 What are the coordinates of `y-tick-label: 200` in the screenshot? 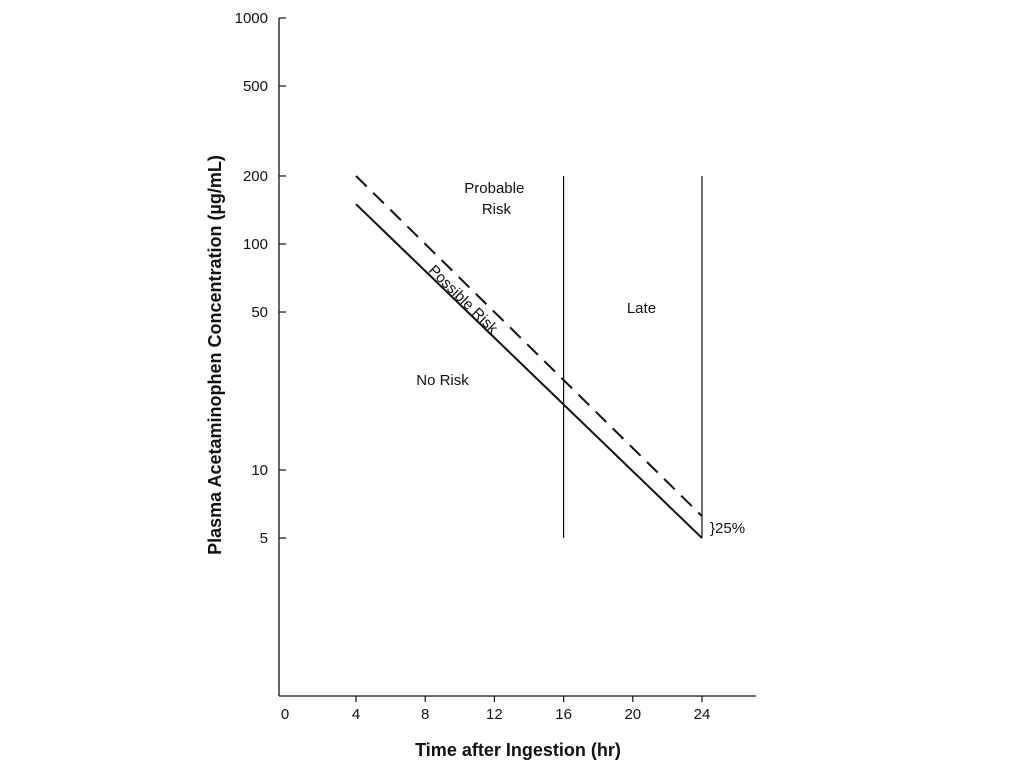 It's located at (255, 176).